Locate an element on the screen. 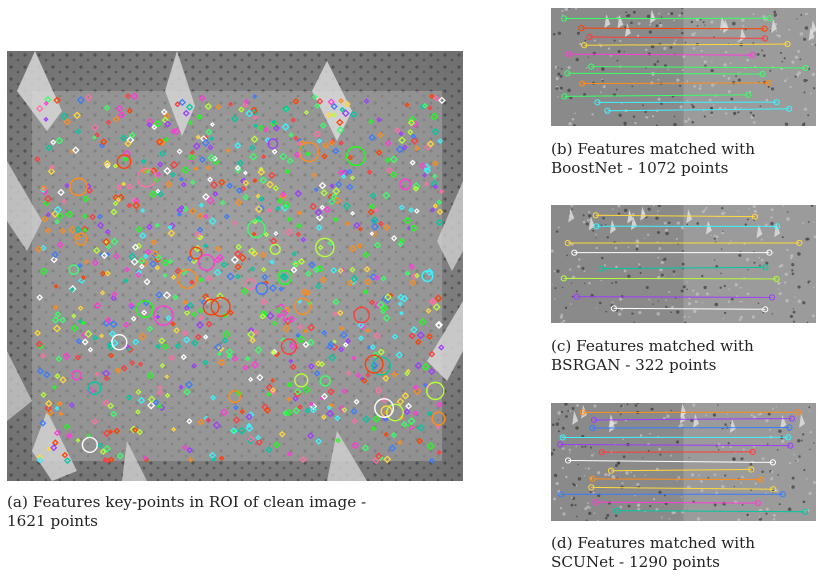  scunet-match-svg is located at coordinates (683, 462).